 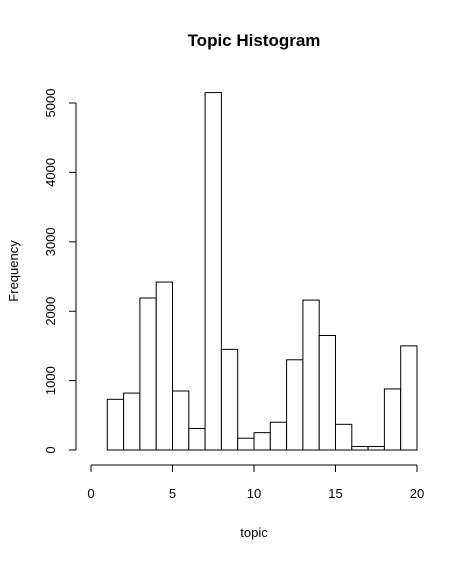 I want to click on y-tick-label-1000: 1000, so click(x=50, y=380).